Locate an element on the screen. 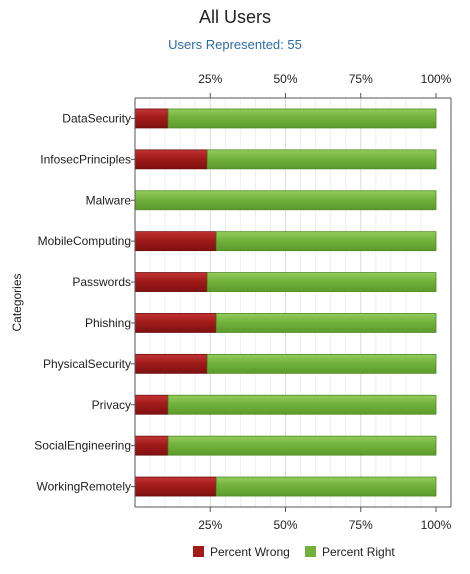 Image resolution: width=470 pixels, height=574 pixels. category-label: Phishing is located at coordinates (108, 323).